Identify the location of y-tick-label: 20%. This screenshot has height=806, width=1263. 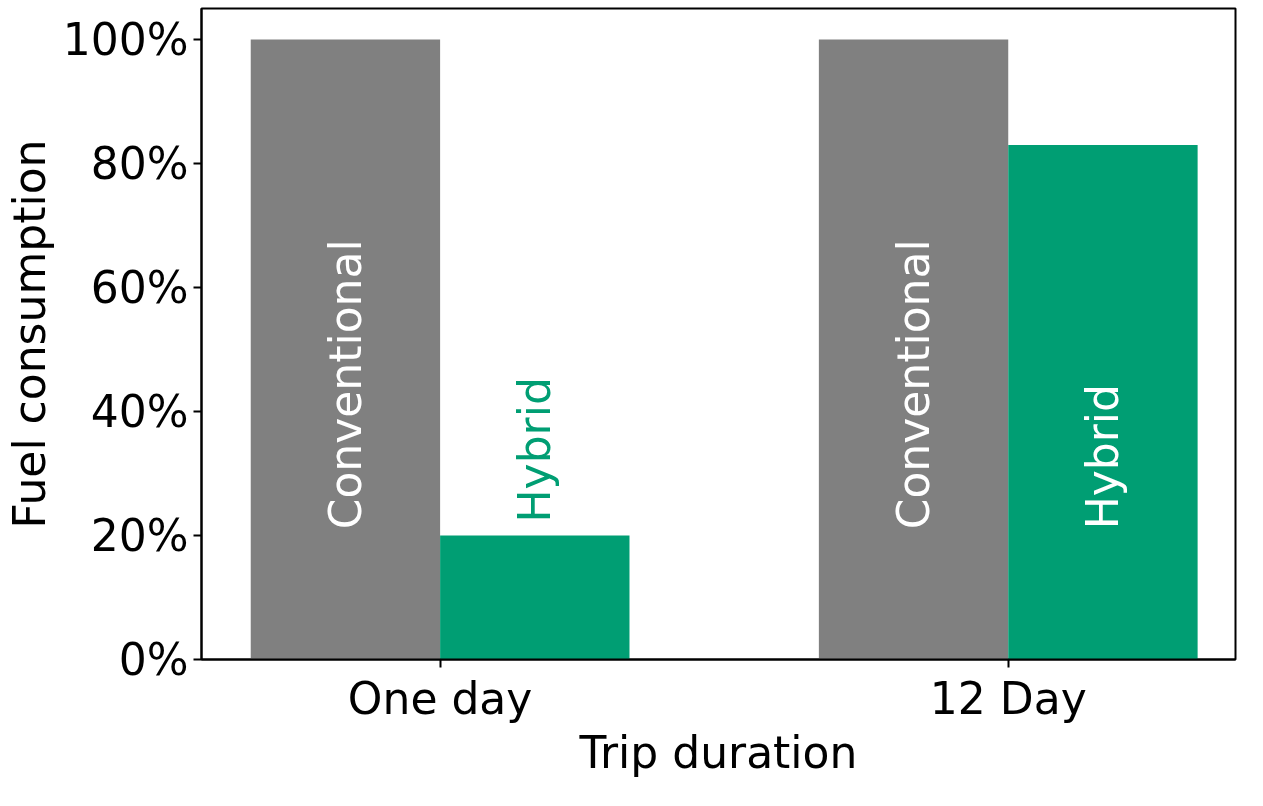
(139, 535).